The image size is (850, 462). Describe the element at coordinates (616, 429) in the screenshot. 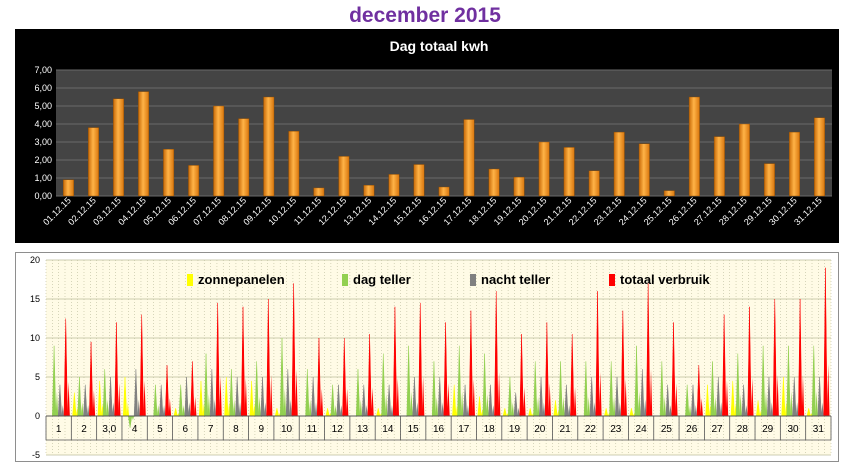

I see `x-tick-label: 23` at that location.